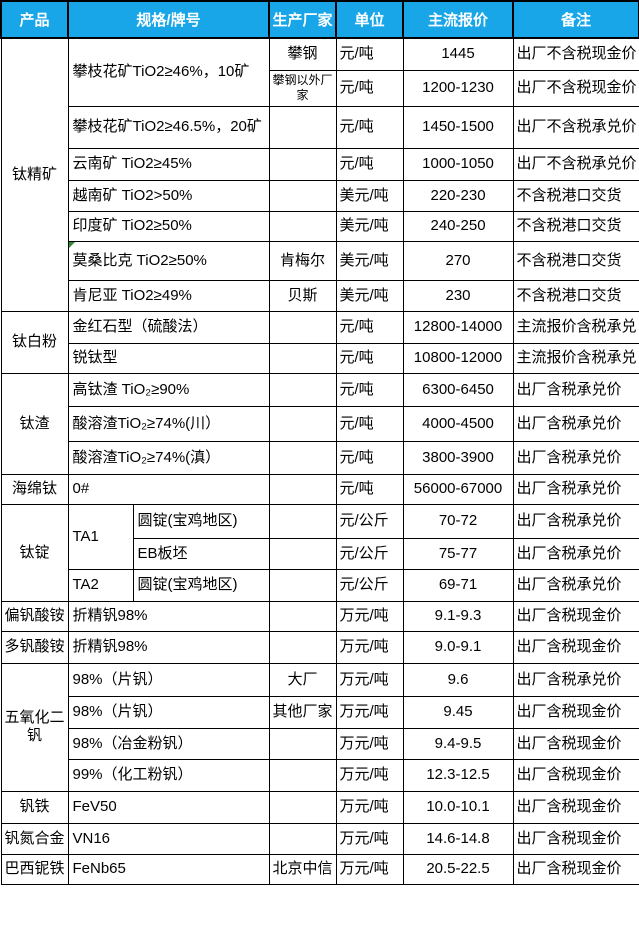  Describe the element at coordinates (369, 553) in the screenshot. I see `unit-cell: 元/公斤` at that location.